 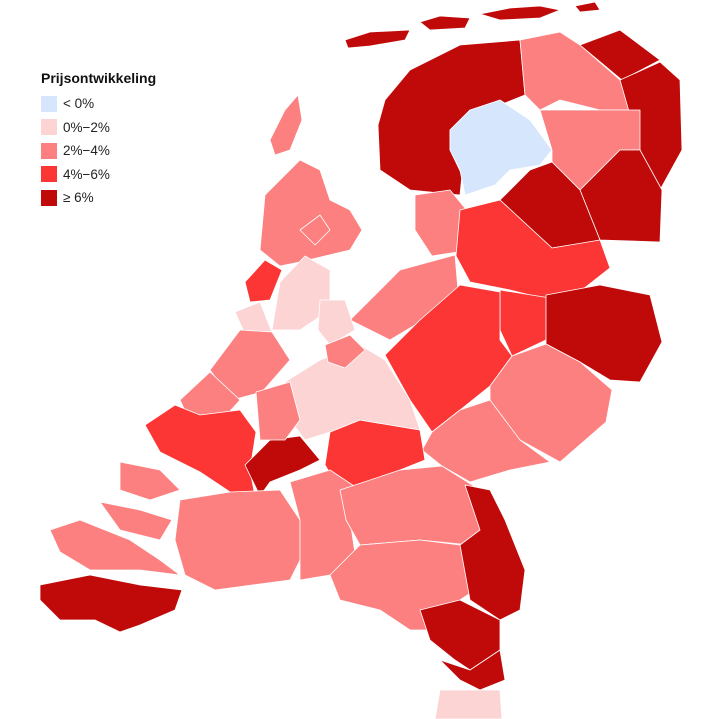 What do you see at coordinates (98, 104) in the screenshot?
I see `legend-item-negative: < 0%` at bounding box center [98, 104].